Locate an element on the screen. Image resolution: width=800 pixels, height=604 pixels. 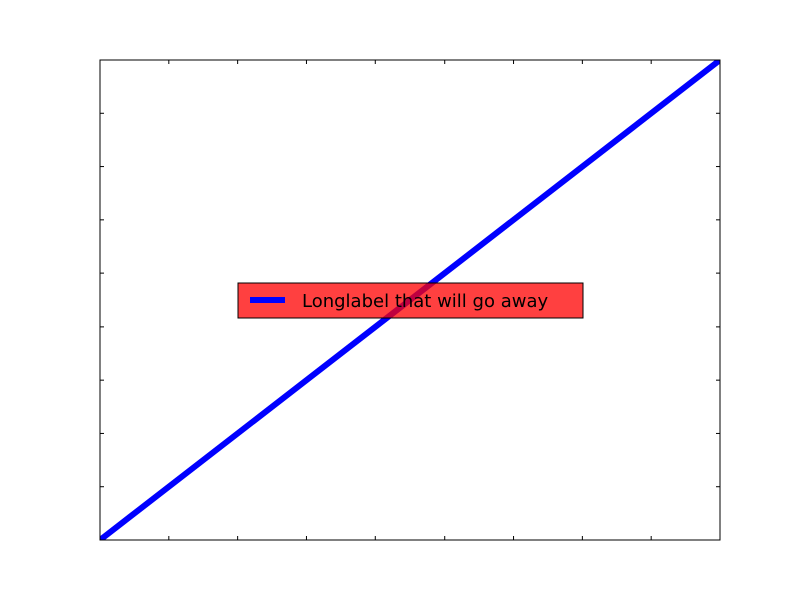
legend-box is located at coordinates (410, 300).